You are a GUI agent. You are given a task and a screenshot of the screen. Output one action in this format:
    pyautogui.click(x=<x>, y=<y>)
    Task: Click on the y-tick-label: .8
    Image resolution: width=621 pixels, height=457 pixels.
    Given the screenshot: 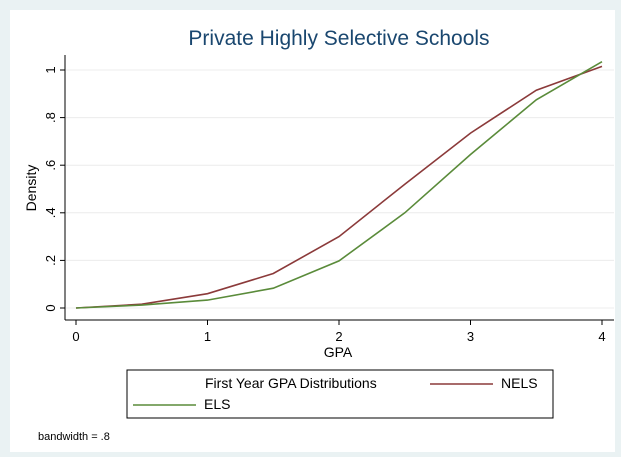 What is the action you would take?
    pyautogui.click(x=50, y=117)
    